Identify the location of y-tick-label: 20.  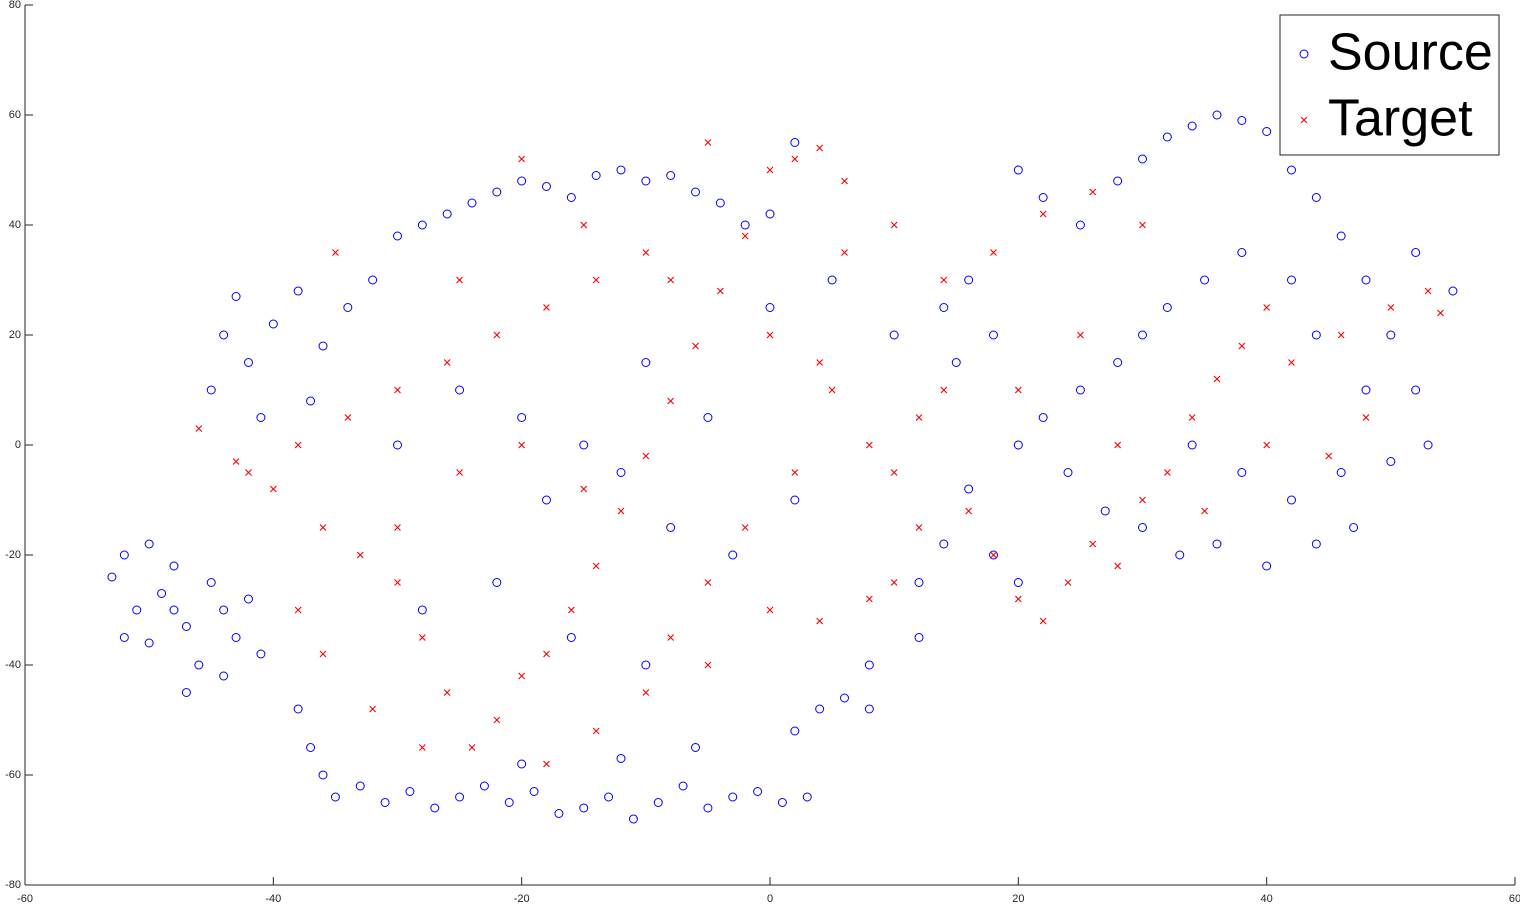
(15, 335).